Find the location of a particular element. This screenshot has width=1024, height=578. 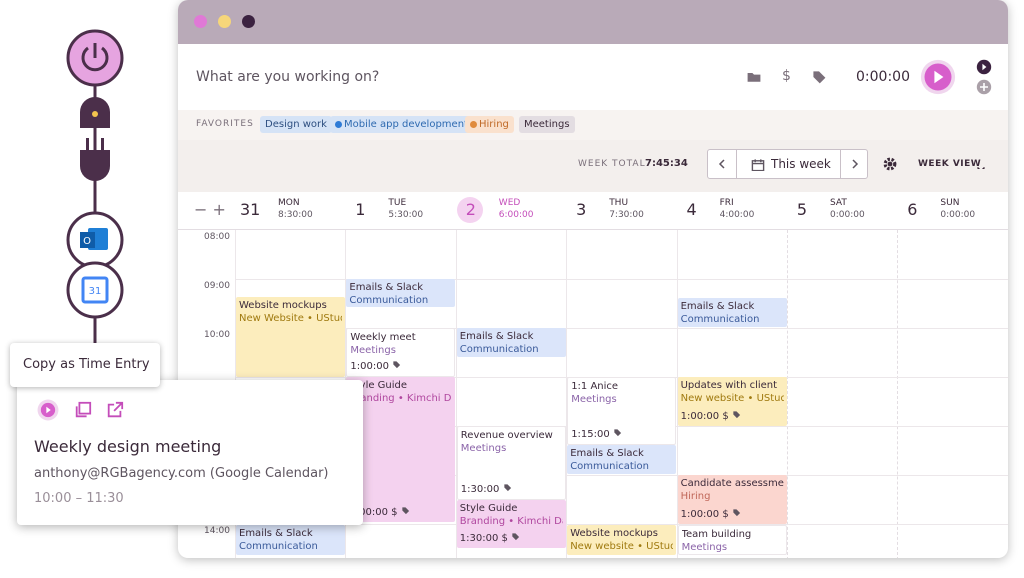

day-name: THU is located at coordinates (619, 203).